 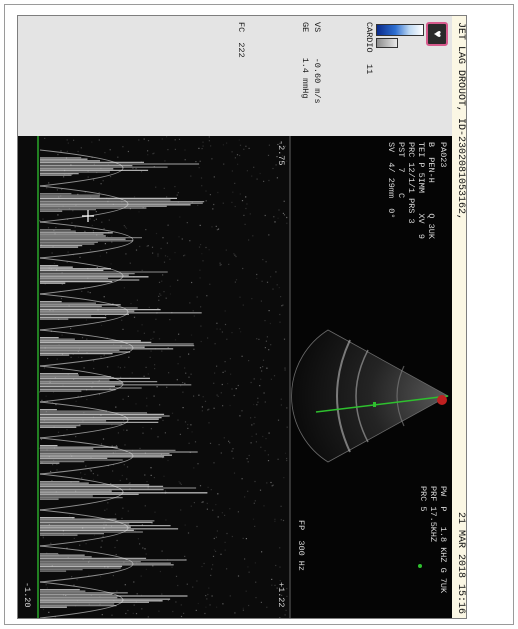 I want to click on param-line-1: B PEN-H Q 3UK, so click(x=431, y=190).